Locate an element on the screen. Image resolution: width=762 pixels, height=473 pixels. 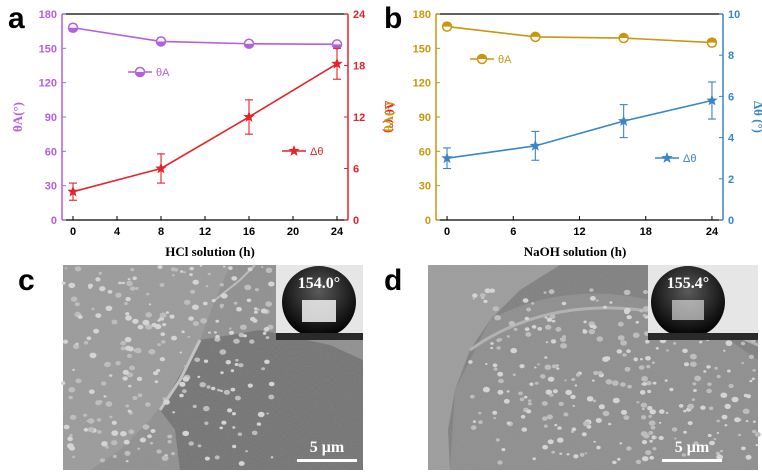
right-y-tick-label: 4 is located at coordinates (731, 139).